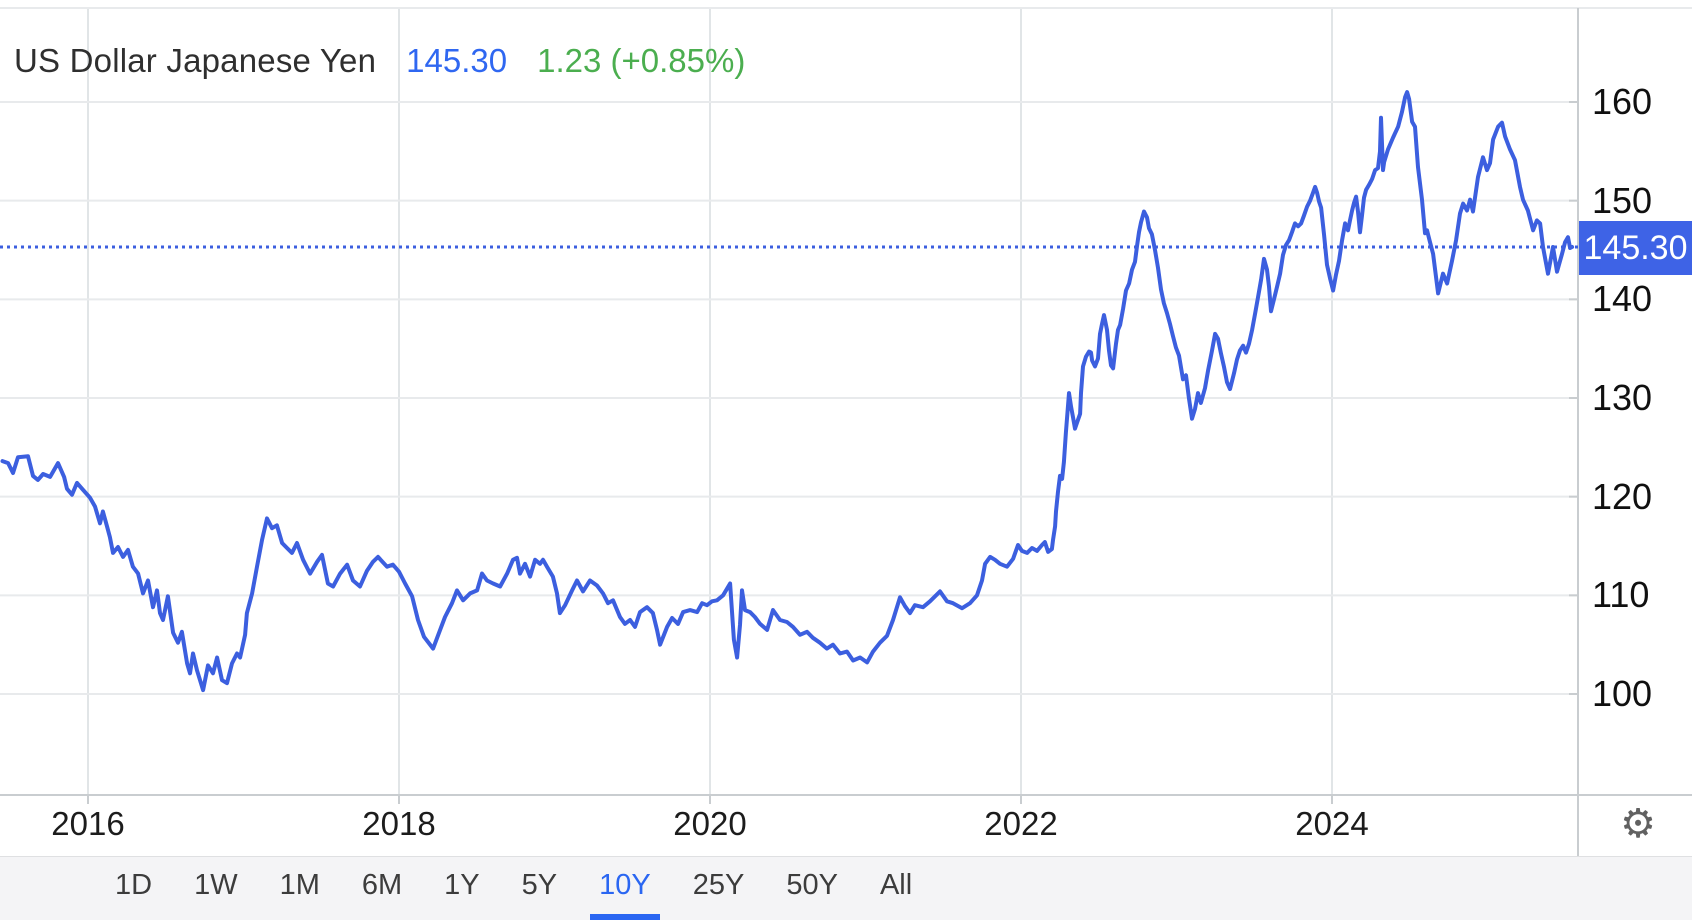 The height and width of the screenshot is (920, 1692). Describe the element at coordinates (1332, 823) in the screenshot. I see `x-axis-label: 2024` at that location.